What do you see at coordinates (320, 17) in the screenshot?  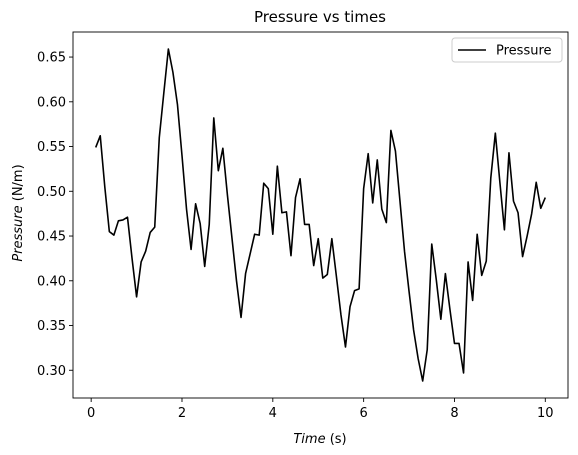 I see `chart-title: Pressure vs times` at bounding box center [320, 17].